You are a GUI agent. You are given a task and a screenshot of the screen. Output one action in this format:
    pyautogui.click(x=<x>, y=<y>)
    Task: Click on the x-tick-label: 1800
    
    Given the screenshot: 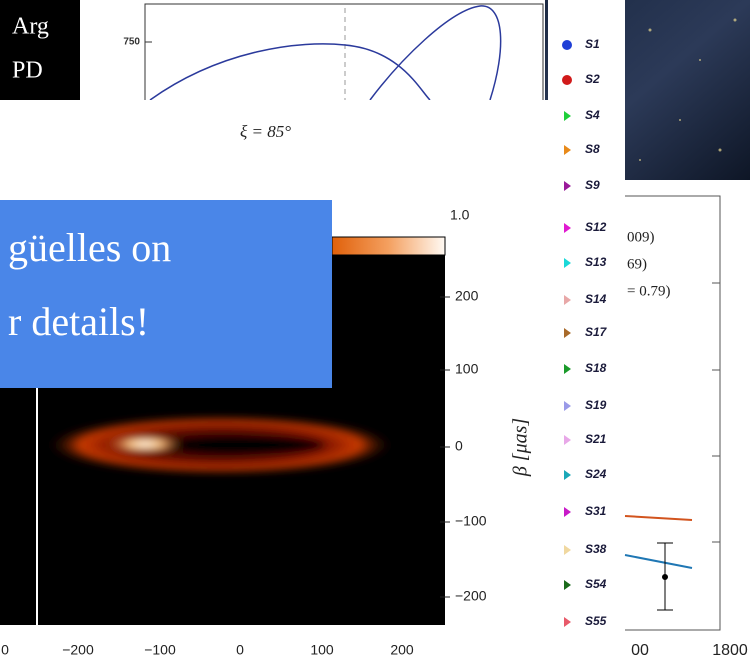 What is the action you would take?
    pyautogui.click(x=730, y=650)
    